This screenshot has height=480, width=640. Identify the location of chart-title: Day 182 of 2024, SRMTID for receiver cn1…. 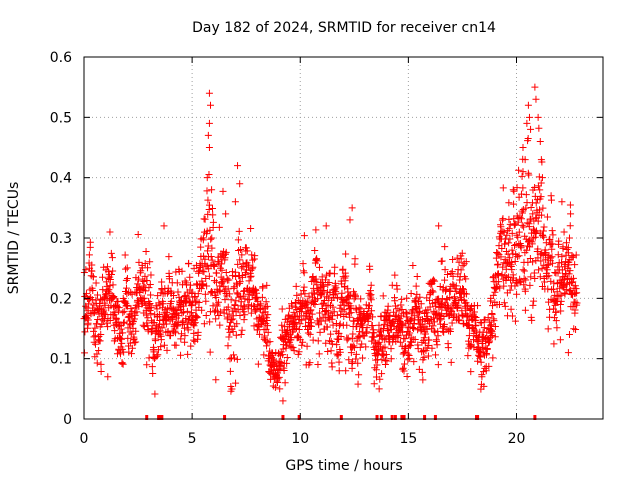
(344, 28).